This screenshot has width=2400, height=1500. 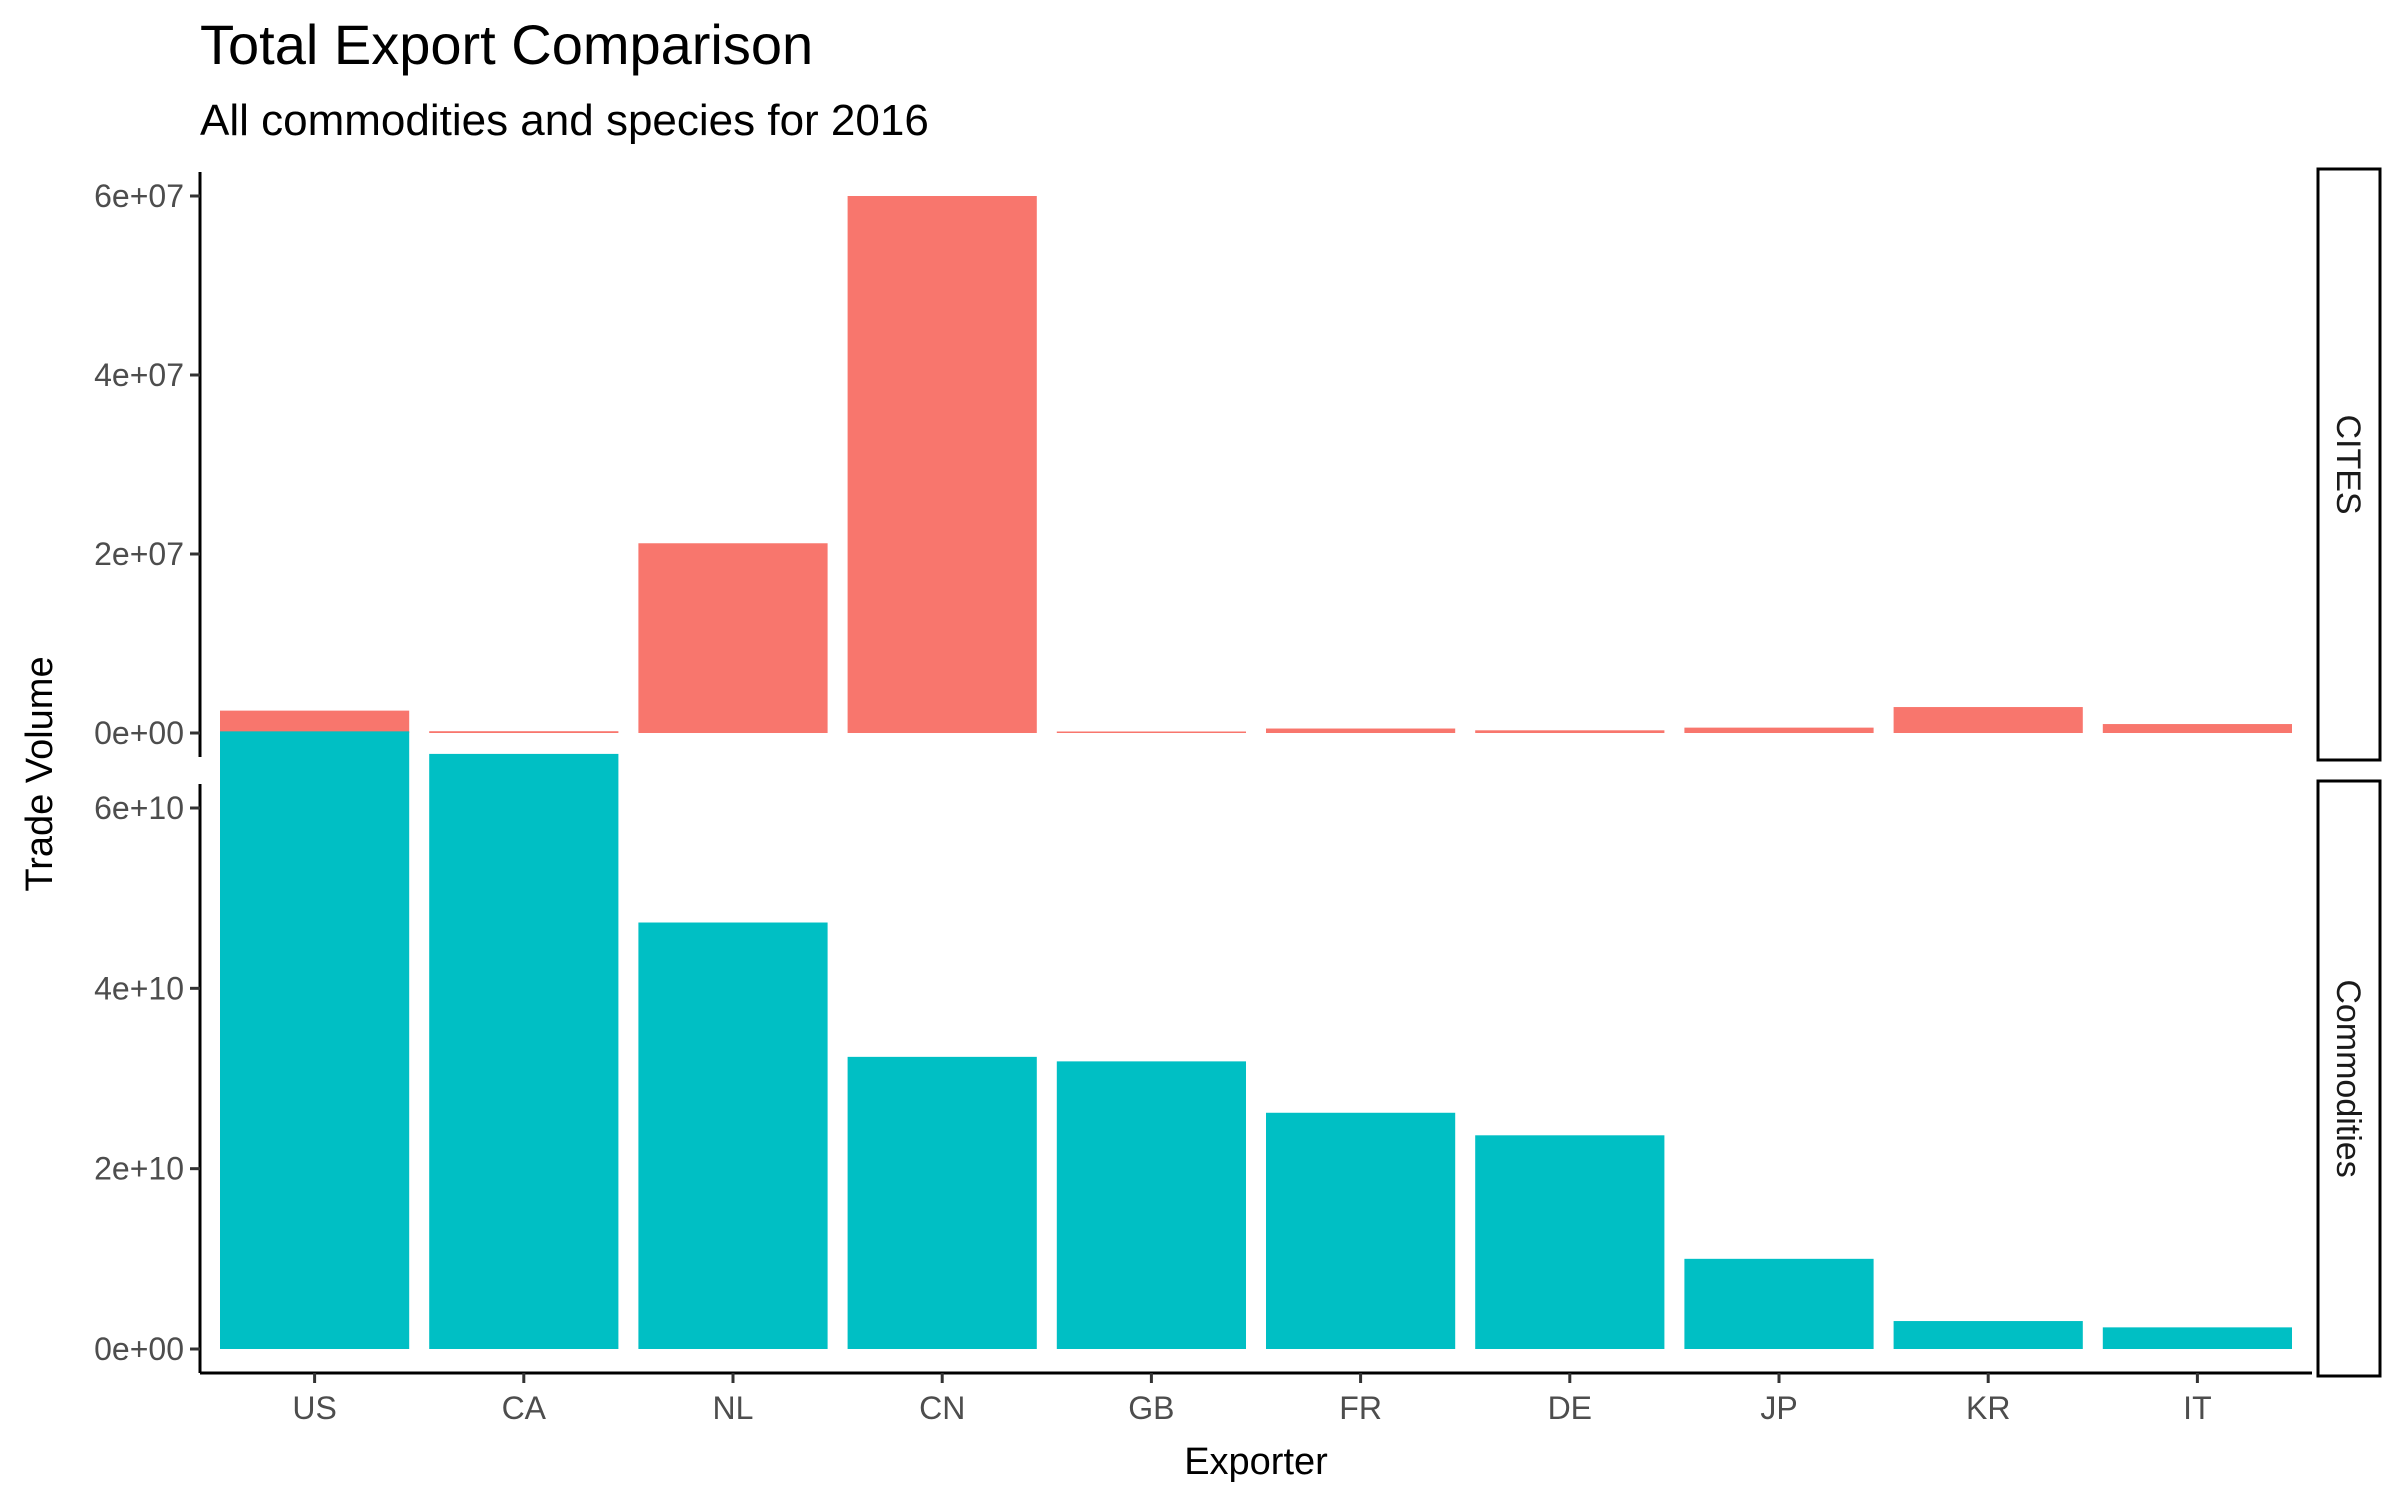 I want to click on x-tick-label-gb: GB, so click(x=1151, y=1408).